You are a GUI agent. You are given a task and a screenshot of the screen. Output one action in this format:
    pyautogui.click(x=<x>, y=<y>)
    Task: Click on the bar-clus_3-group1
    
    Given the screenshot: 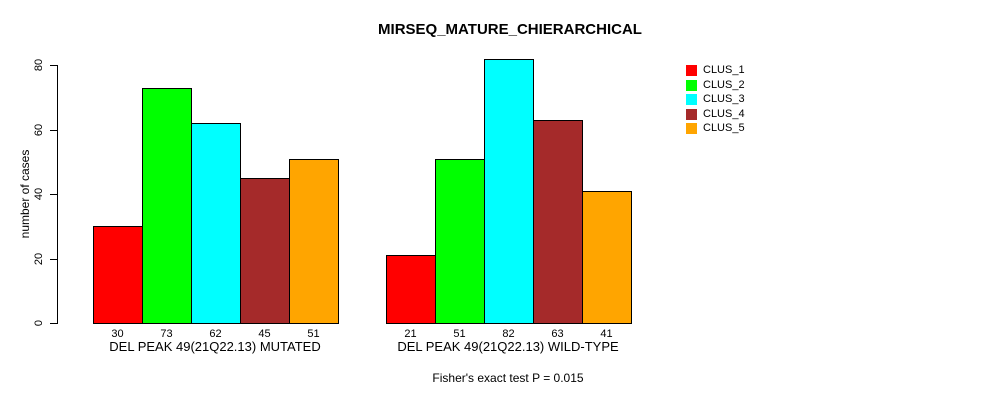 What is the action you would take?
    pyautogui.click(x=216, y=223)
    